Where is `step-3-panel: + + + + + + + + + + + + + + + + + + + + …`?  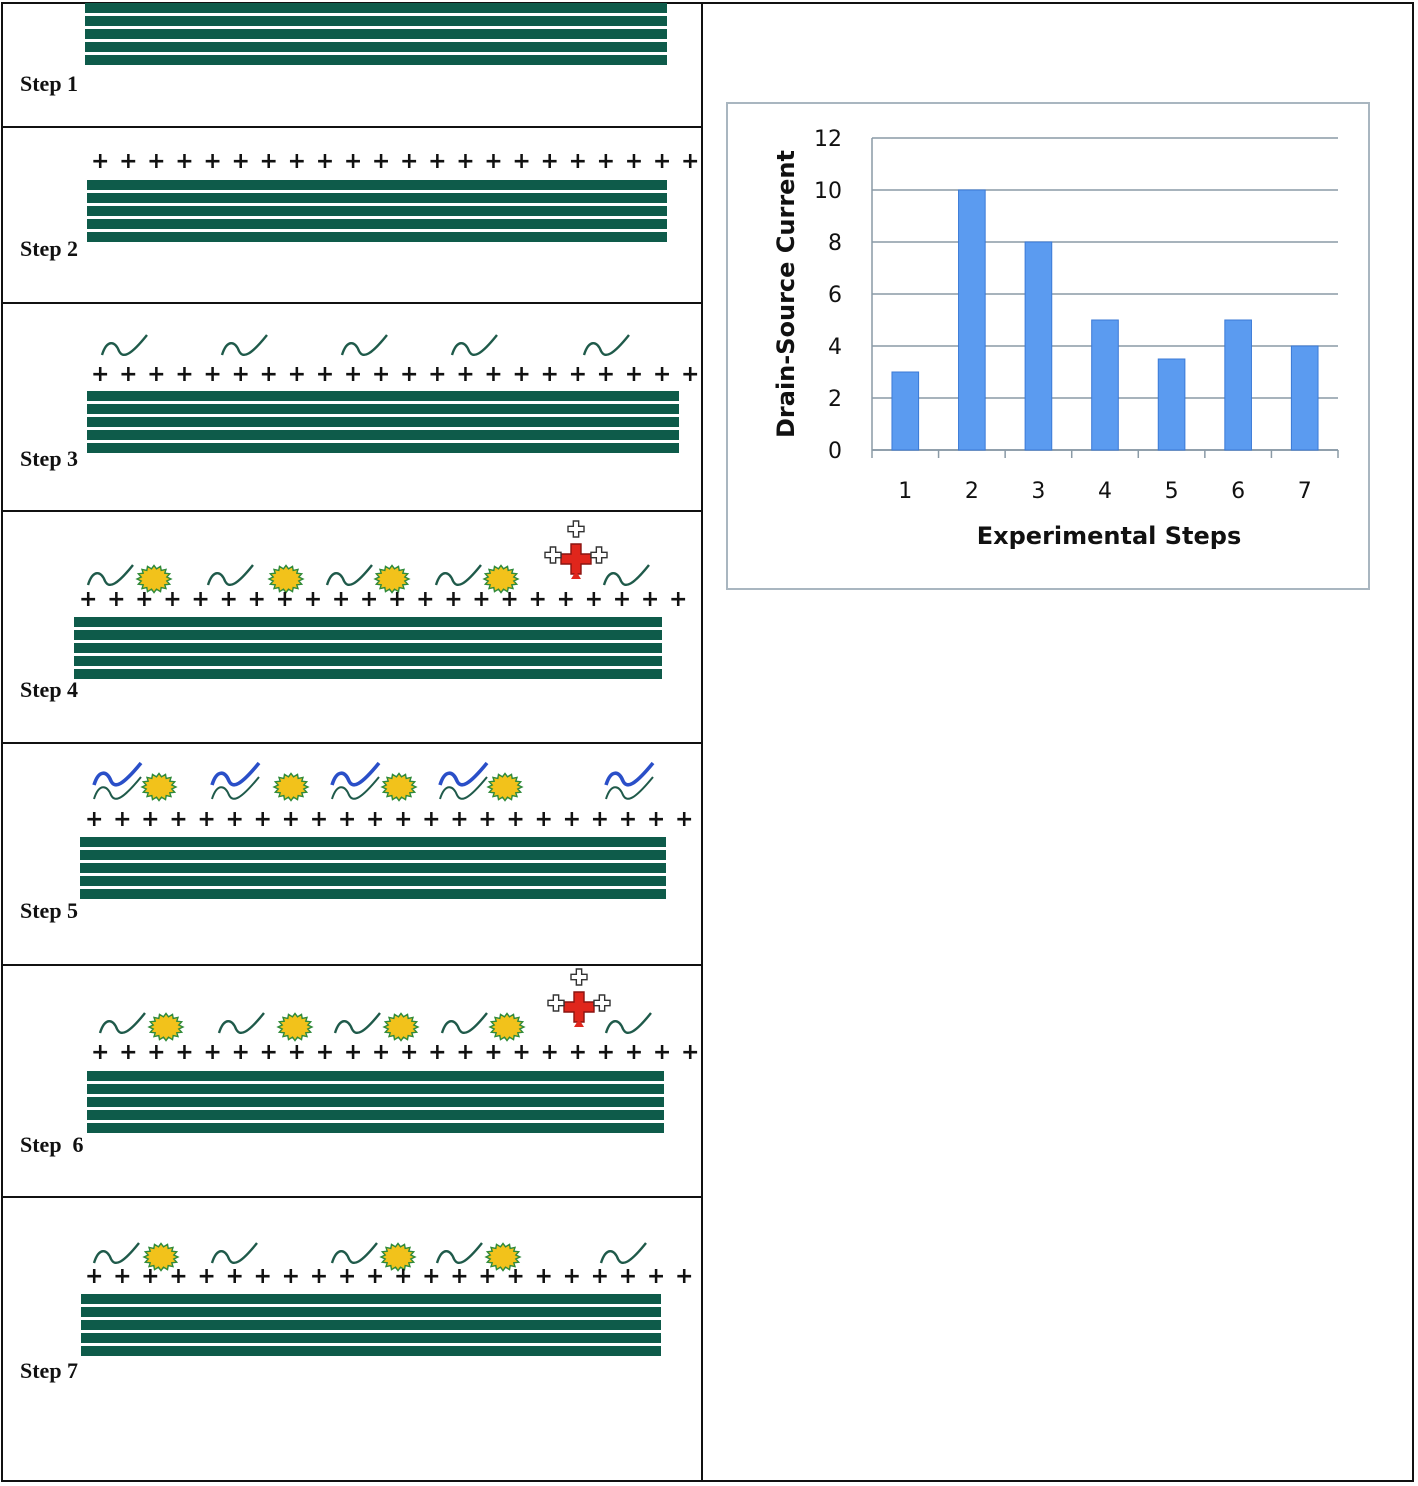 step-3-panel: + + + + + + + + + + + + + + + + + + + + … is located at coordinates (352, 407).